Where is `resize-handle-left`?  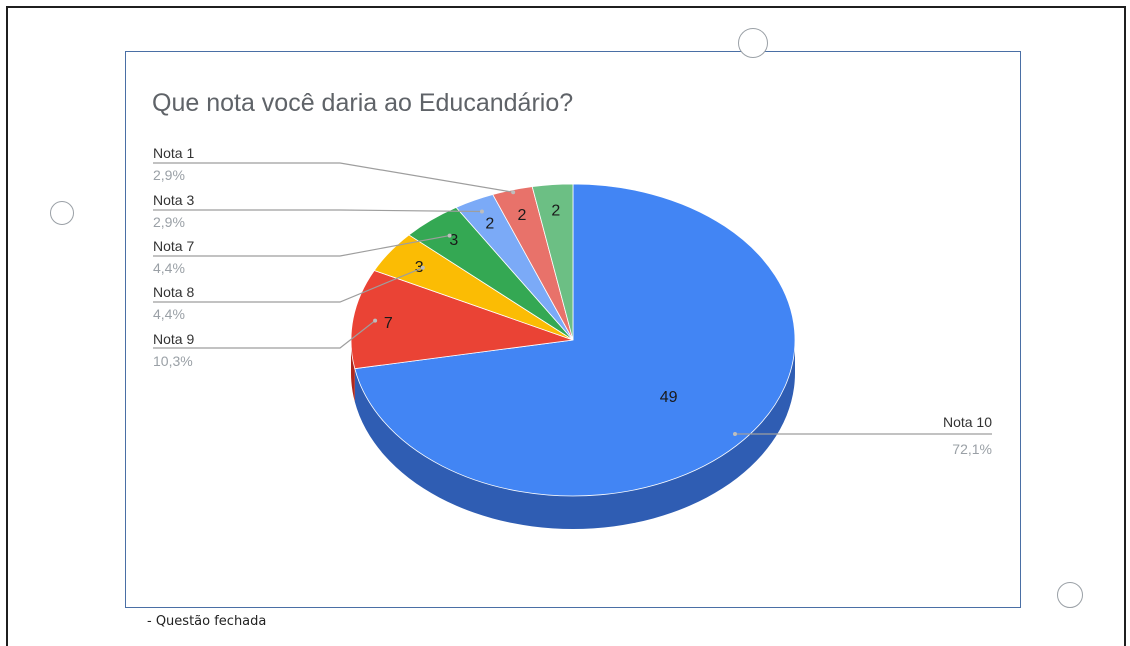
resize-handle-left is located at coordinates (62, 213).